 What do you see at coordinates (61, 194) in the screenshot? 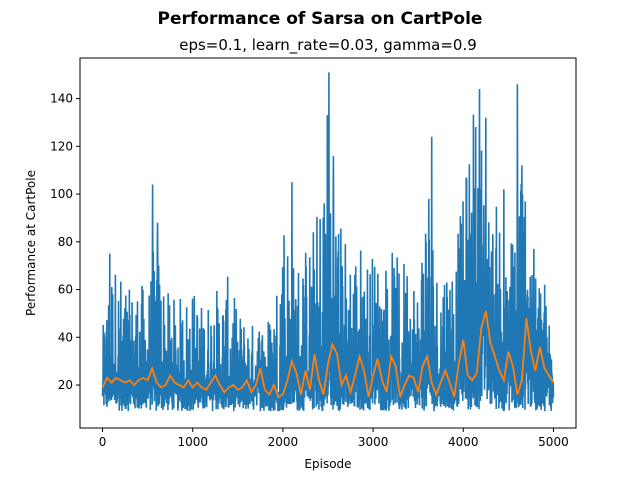
I see `y-tick-label: 100` at bounding box center [61, 194].